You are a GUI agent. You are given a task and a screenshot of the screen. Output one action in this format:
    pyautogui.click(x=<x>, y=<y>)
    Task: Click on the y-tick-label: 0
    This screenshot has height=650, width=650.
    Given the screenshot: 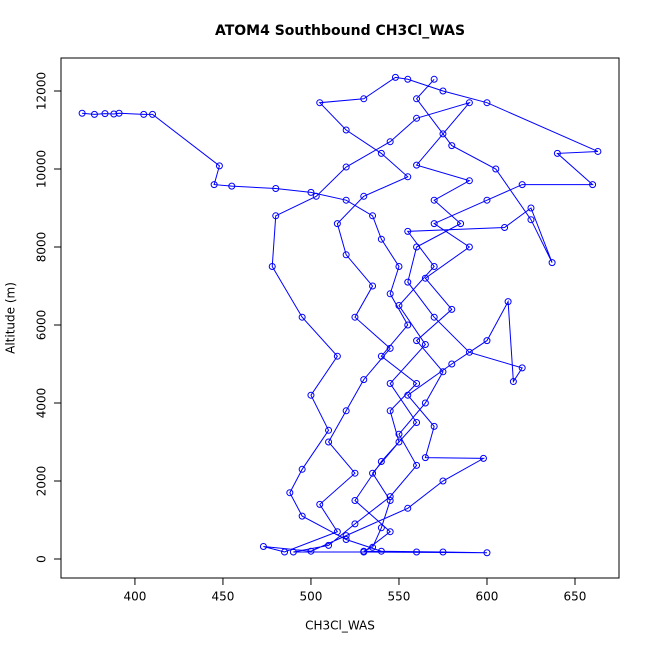 What is the action you would take?
    pyautogui.click(x=42, y=559)
    